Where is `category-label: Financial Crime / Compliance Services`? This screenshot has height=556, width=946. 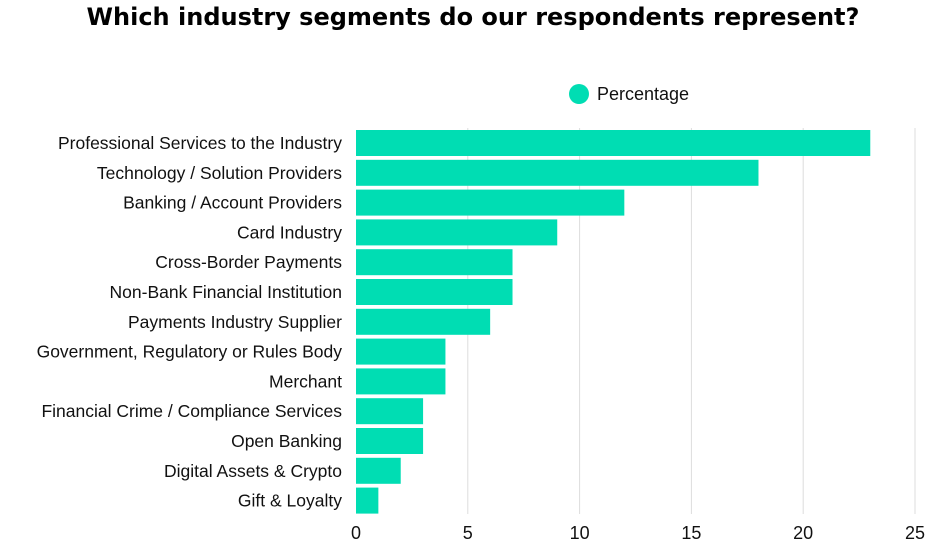 category-label: Financial Crime / Compliance Services is located at coordinates (191, 411).